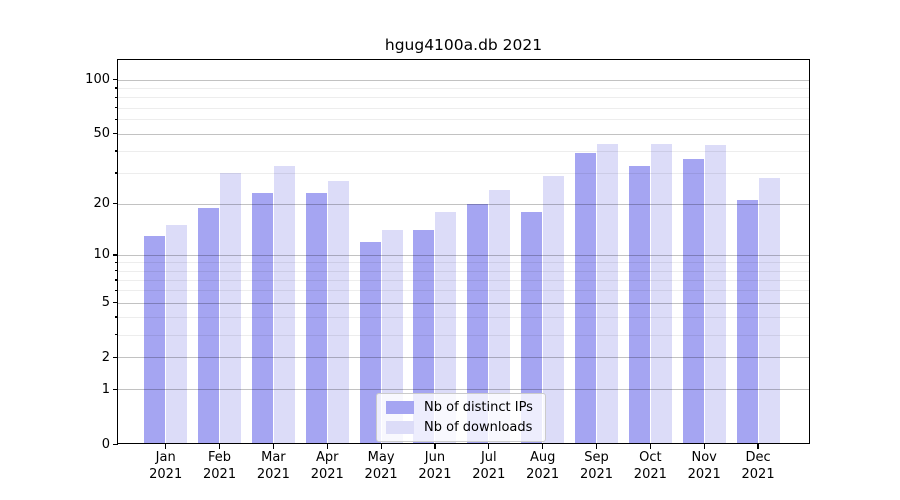 The width and height of the screenshot is (900, 500). I want to click on legend-swatch-distinct-ips, so click(400, 407).